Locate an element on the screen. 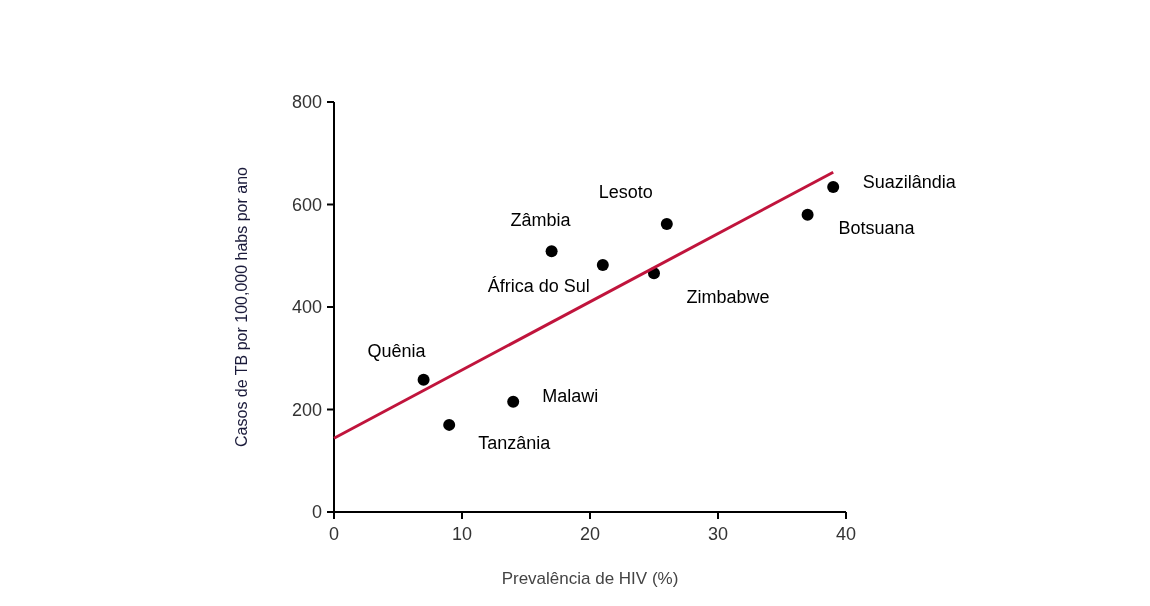 This screenshot has width=1150, height=606. x-tick-label: 0 is located at coordinates (334, 534).